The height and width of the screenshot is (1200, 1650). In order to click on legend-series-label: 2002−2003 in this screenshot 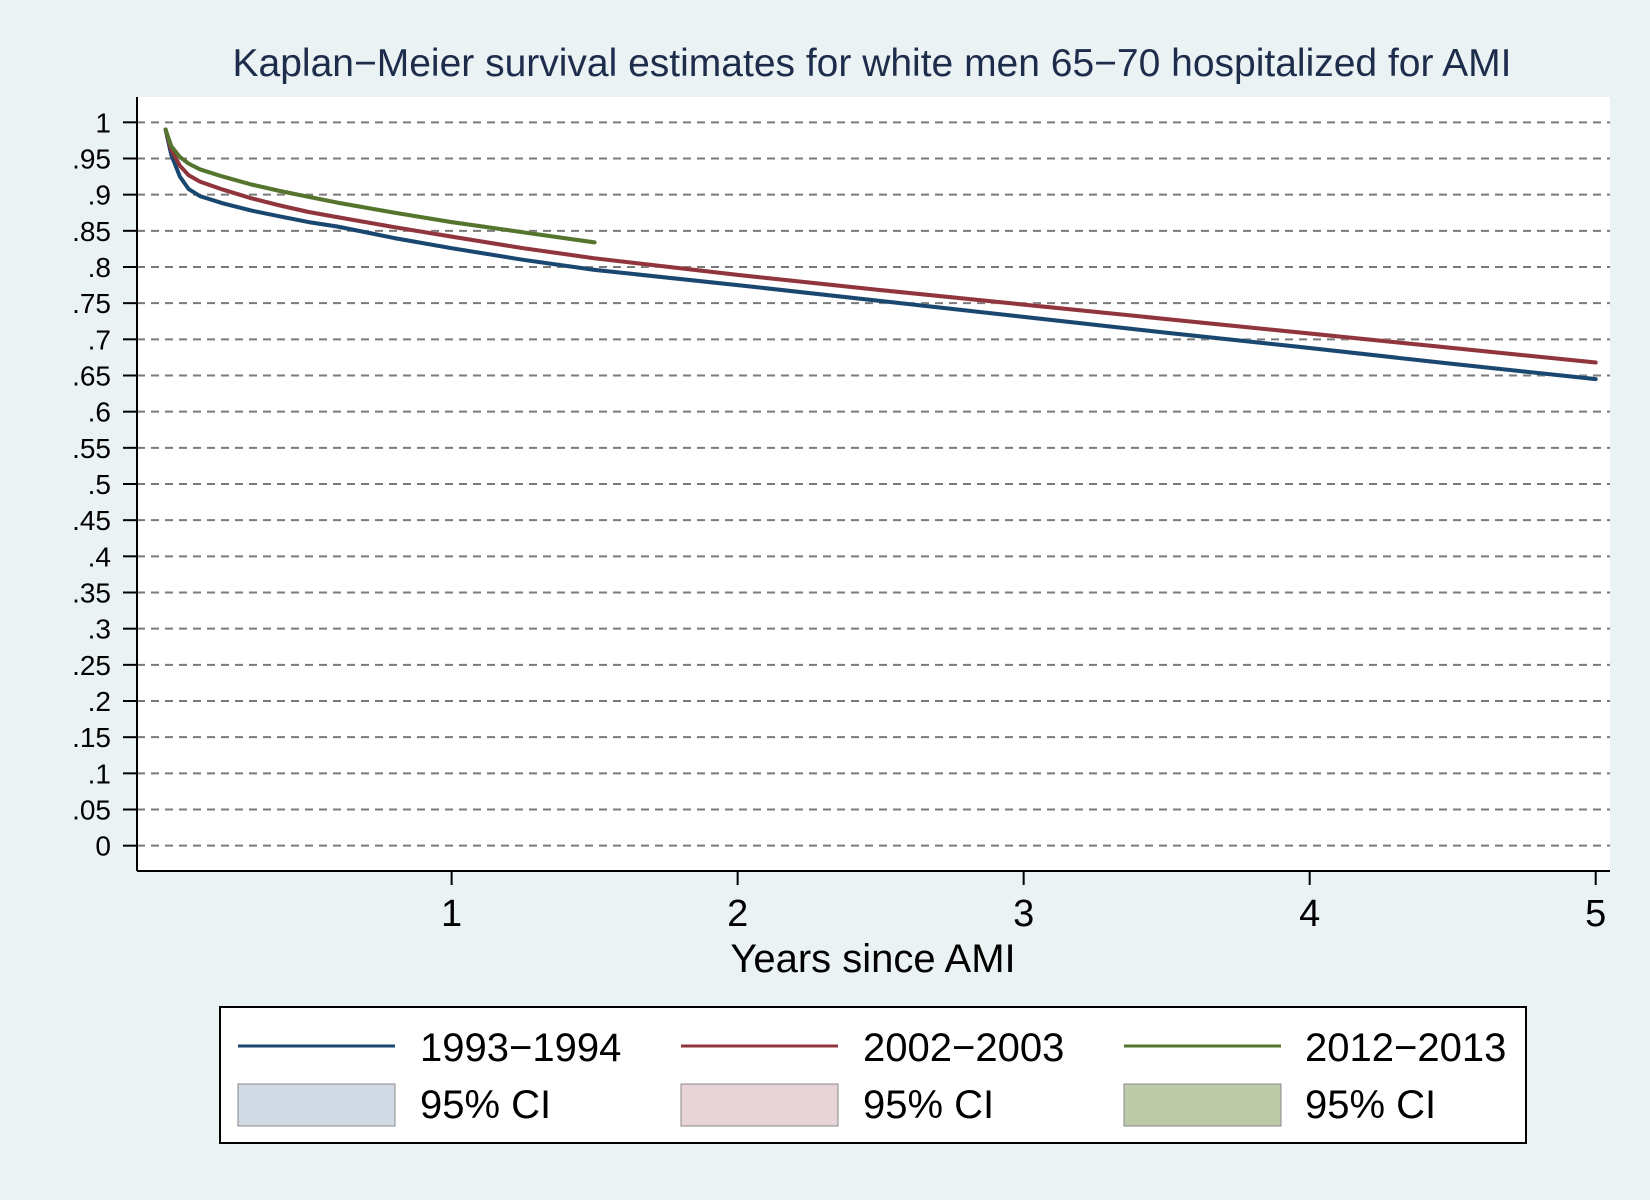, I will do `click(963, 1048)`.